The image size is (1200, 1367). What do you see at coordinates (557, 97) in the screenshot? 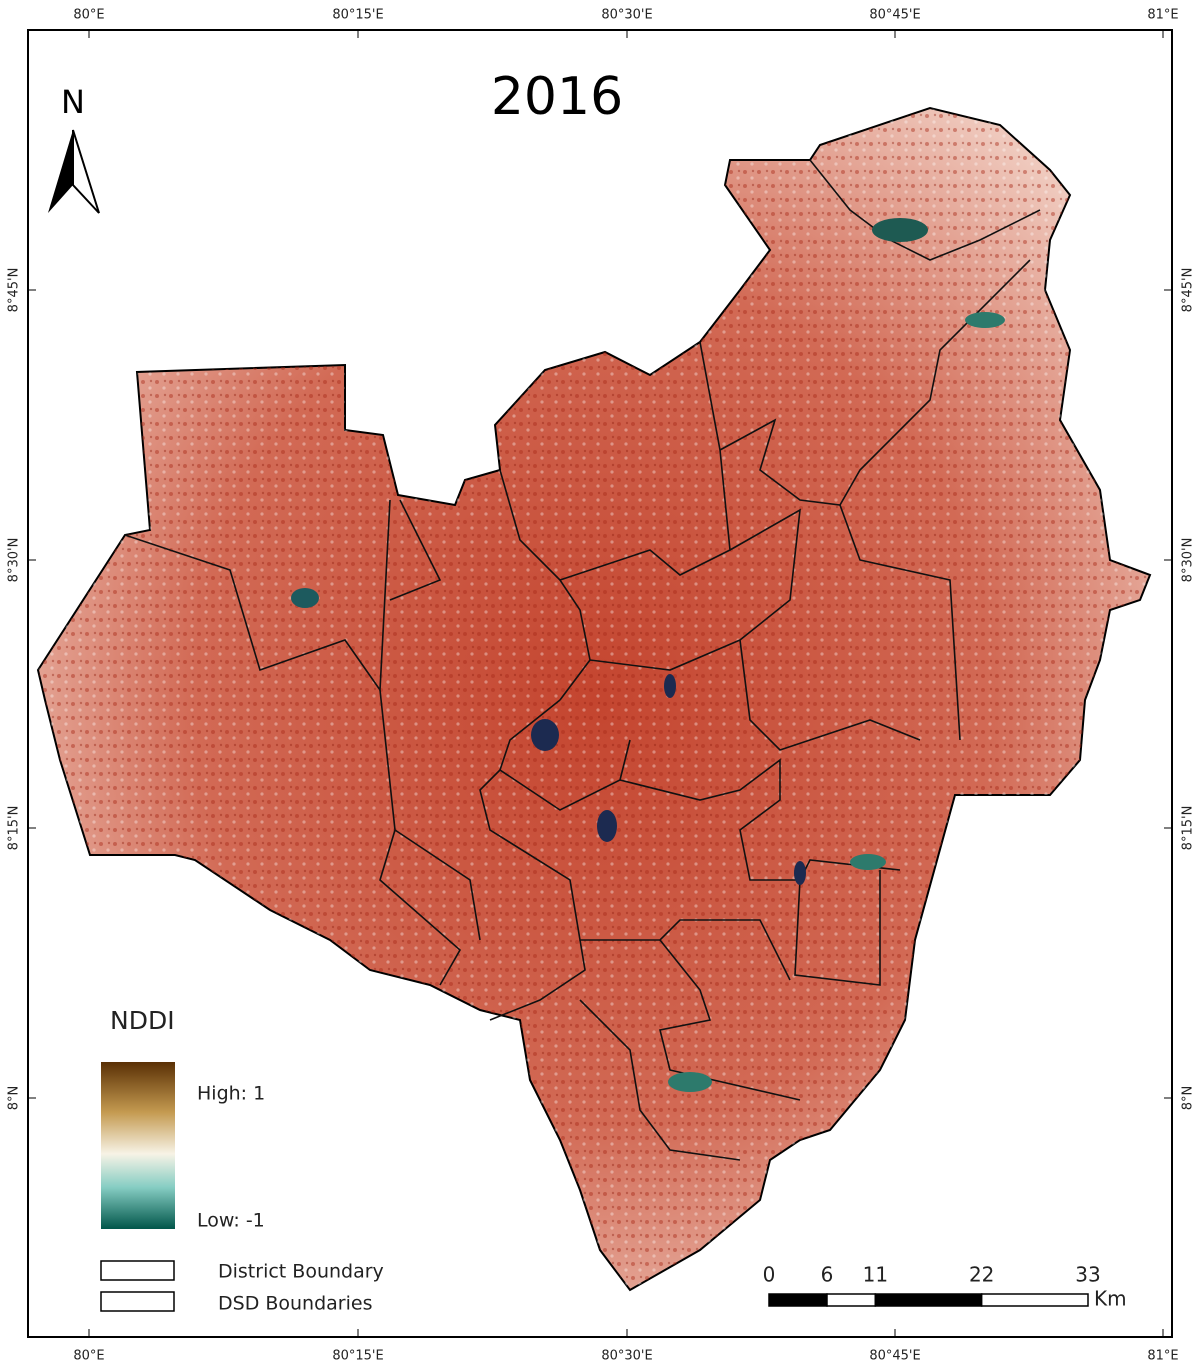
I see `map-title: 2016` at bounding box center [557, 97].